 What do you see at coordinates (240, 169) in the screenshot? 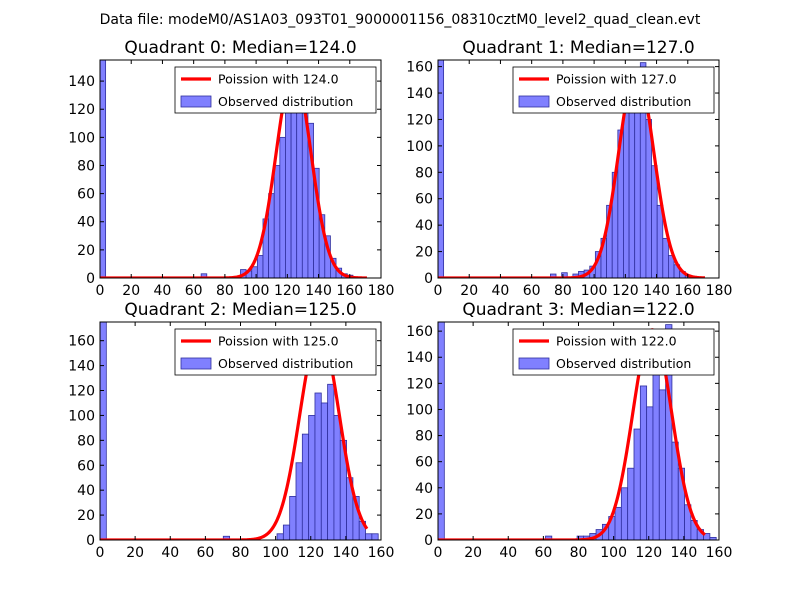
I see `axes-frame` at bounding box center [240, 169].